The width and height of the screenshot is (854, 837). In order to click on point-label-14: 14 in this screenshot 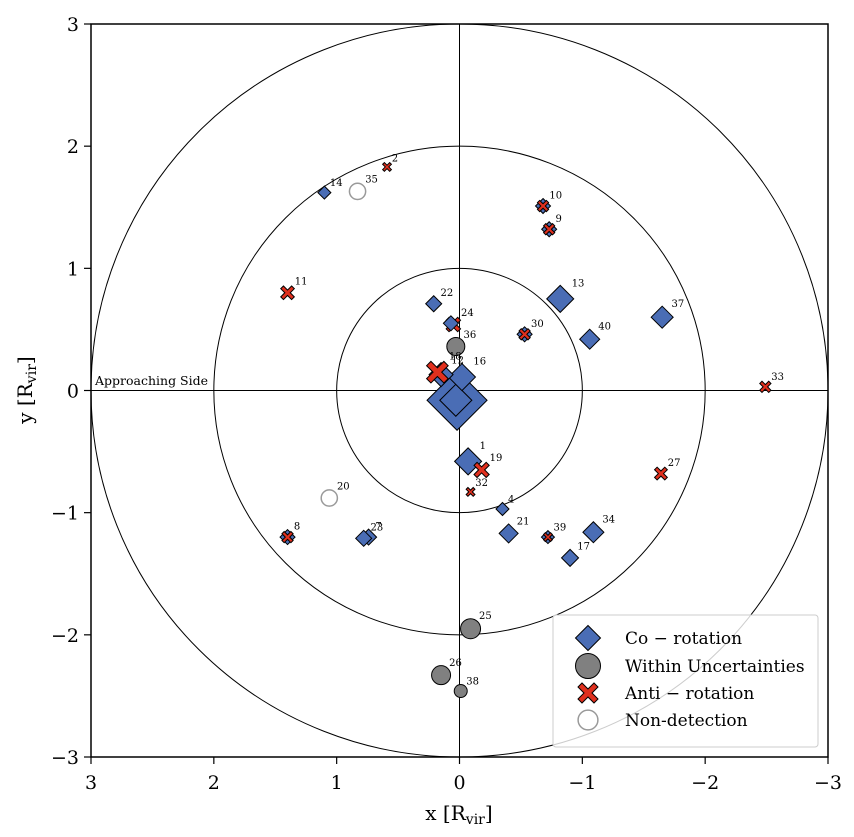, I will do `click(336, 183)`.